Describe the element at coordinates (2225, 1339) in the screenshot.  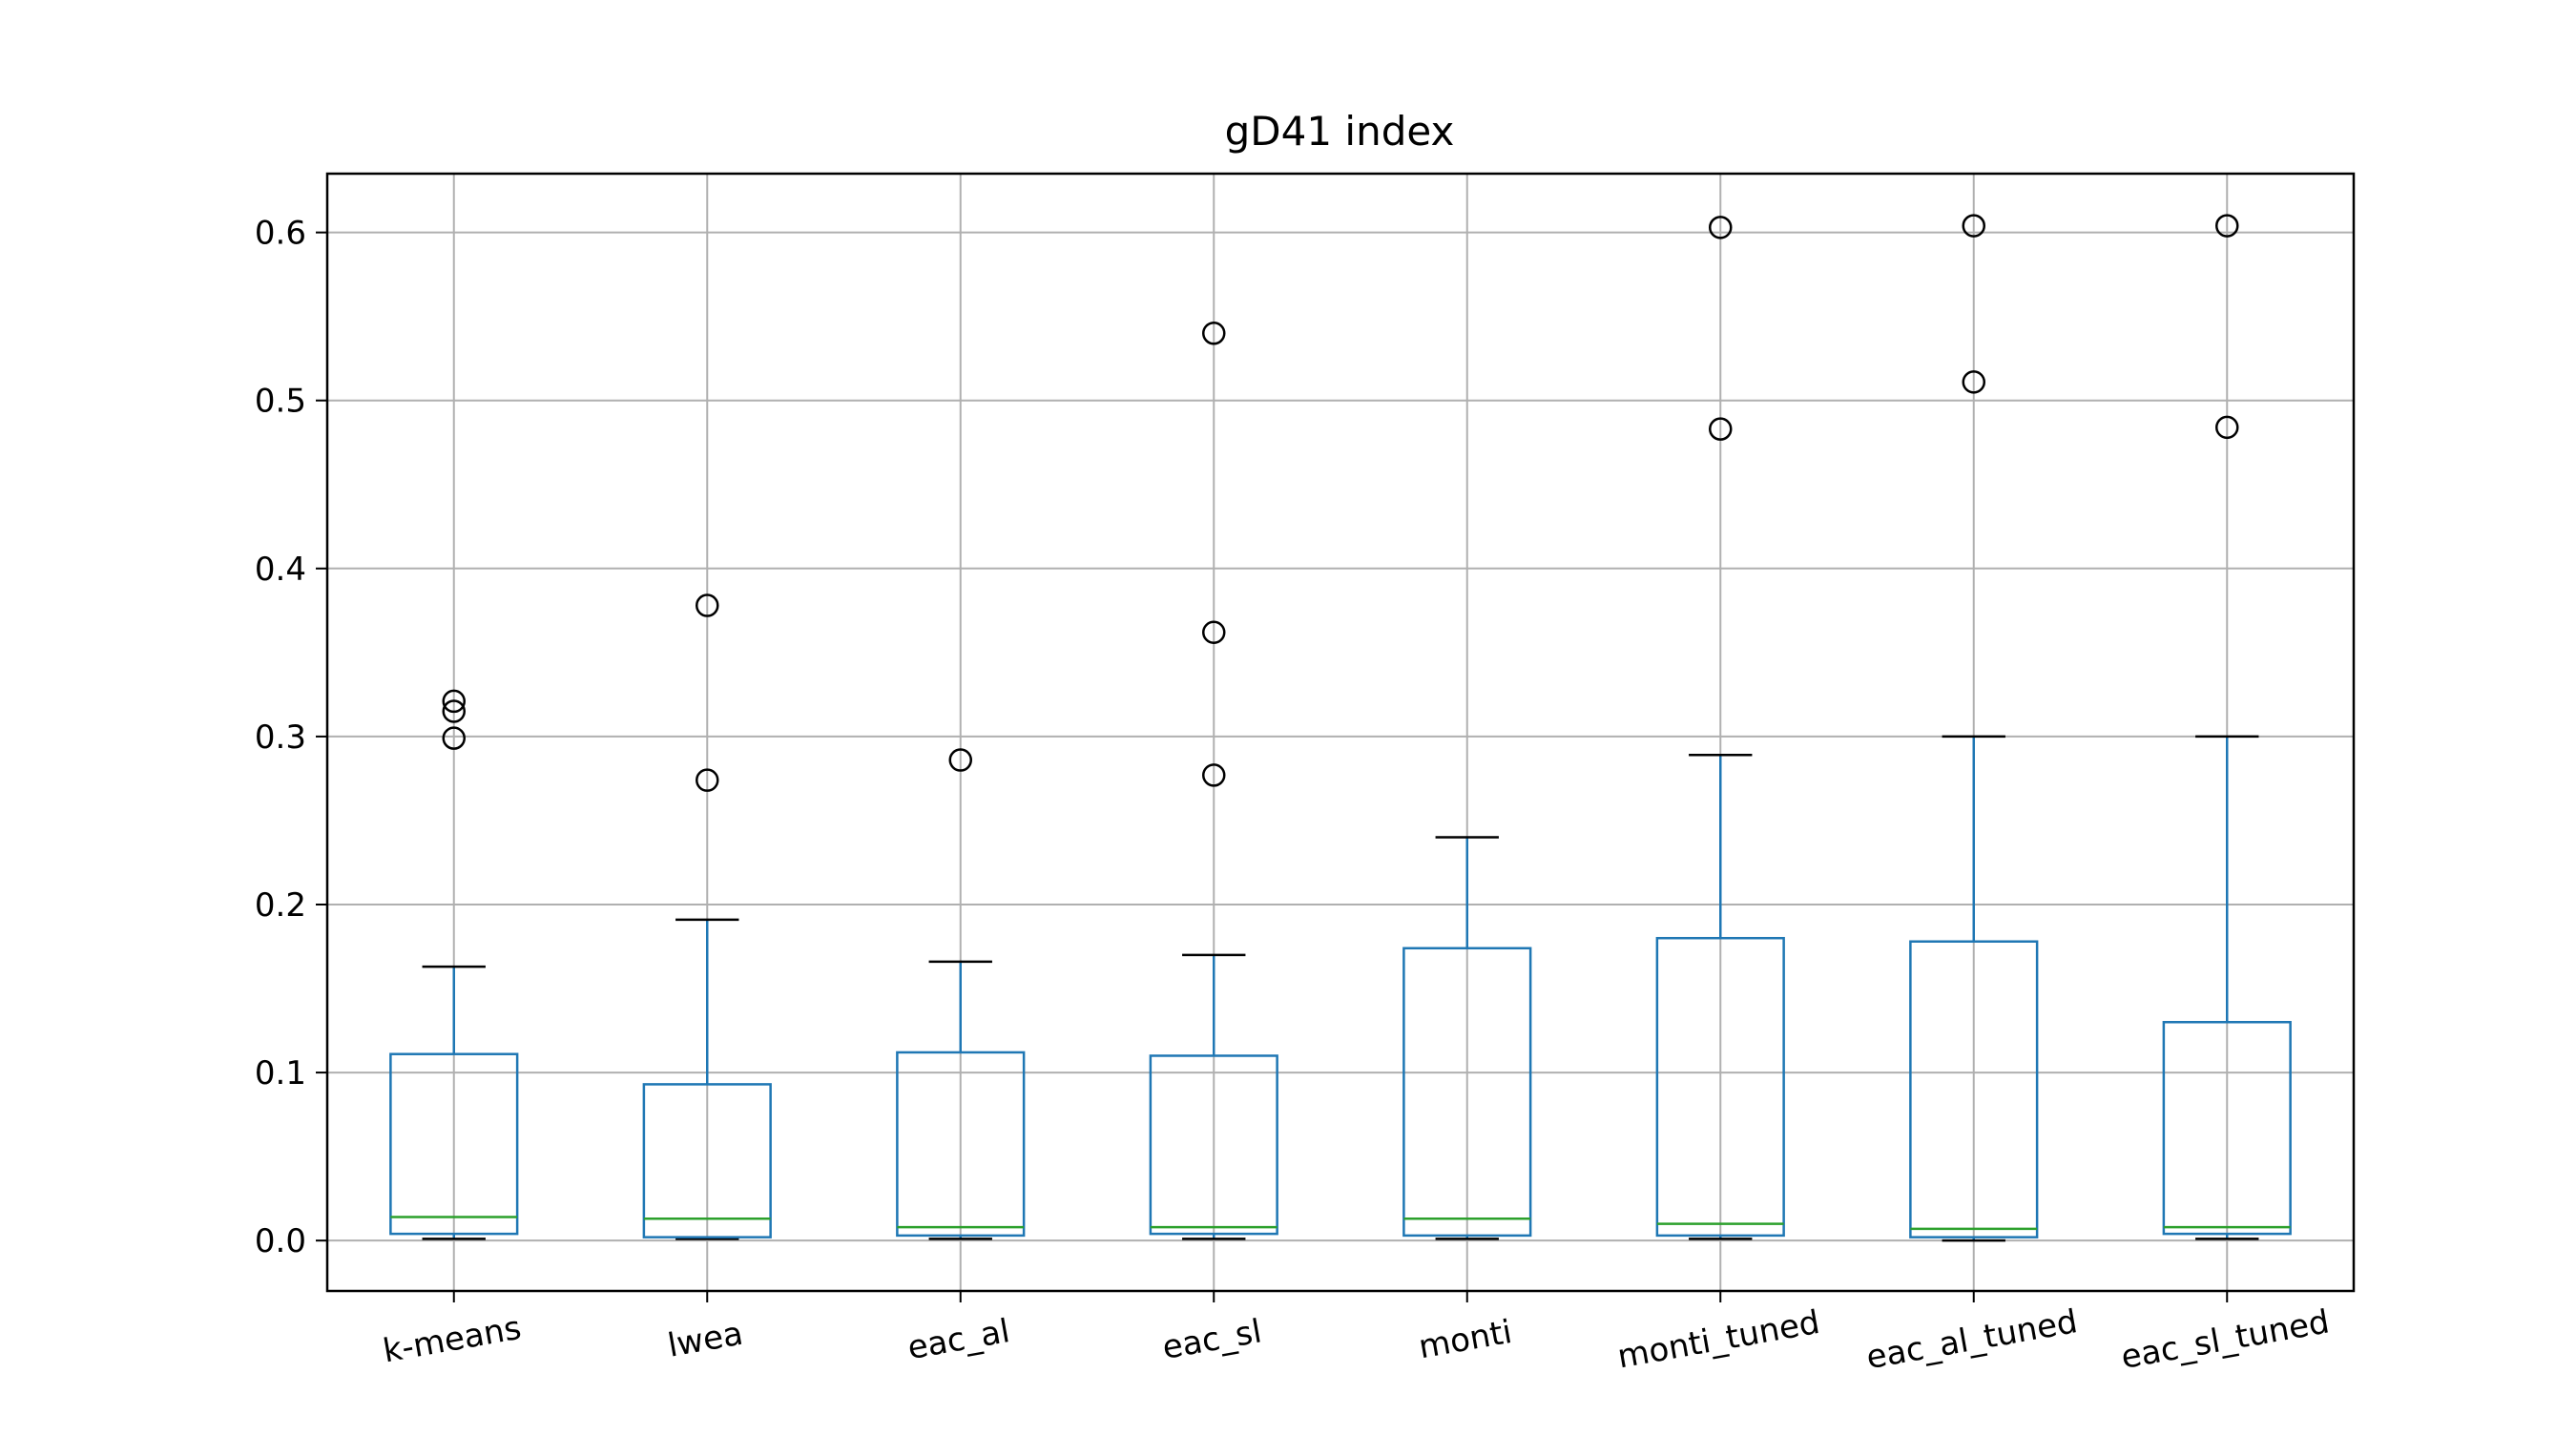
I see `x-tick-label: eac_sl_tuned` at that location.